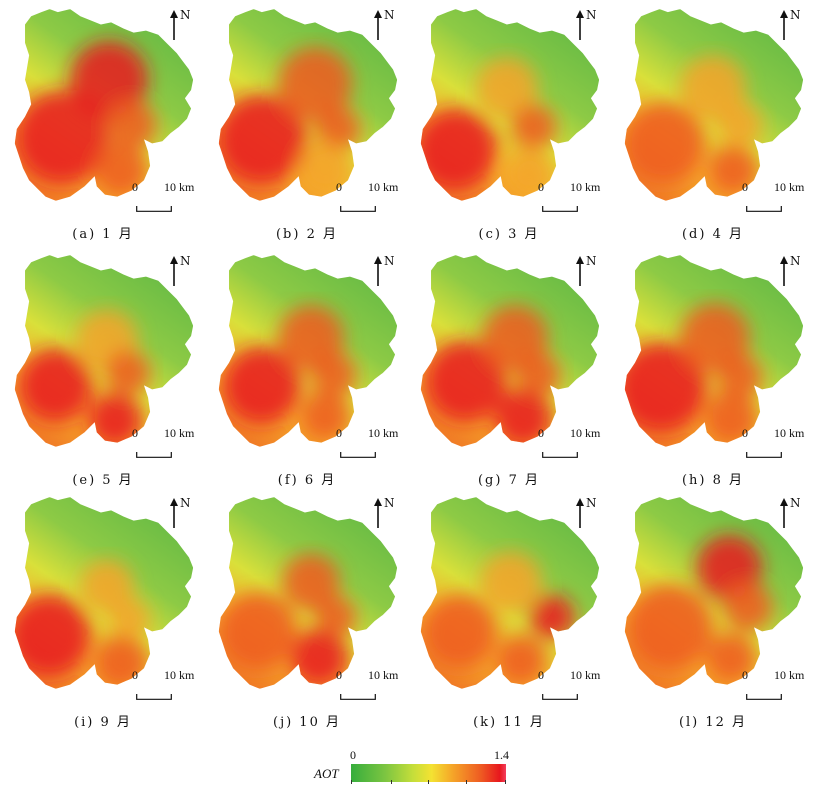 The width and height of the screenshot is (826, 792). What do you see at coordinates (103, 234) in the screenshot?
I see `map-caption: (a) 1 月` at bounding box center [103, 234].